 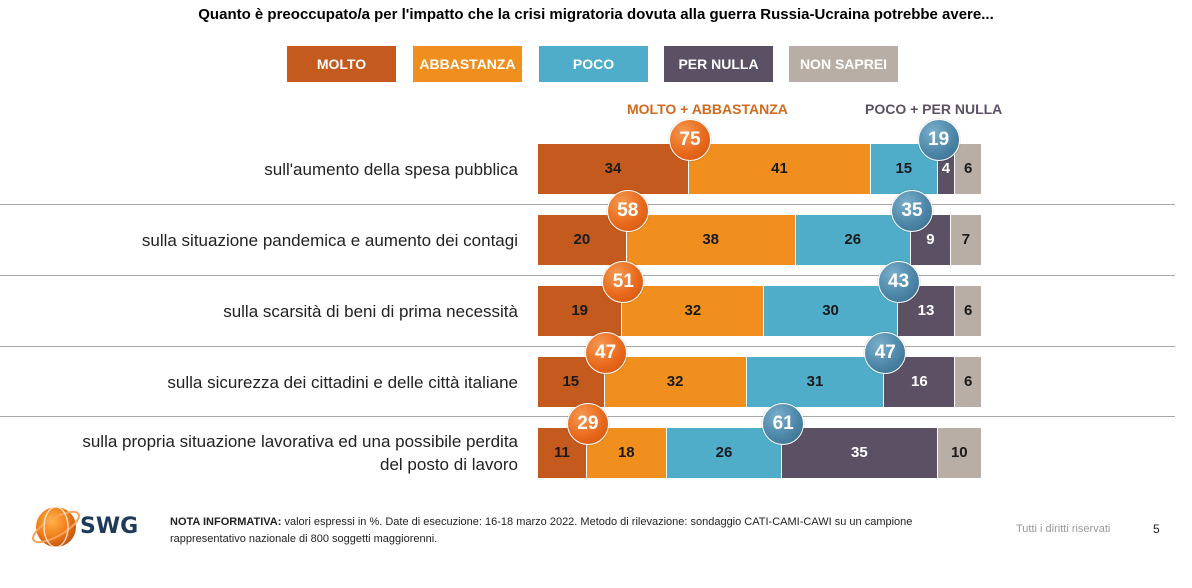 I want to click on bar-segment-poco: 15, so click(x=904, y=169).